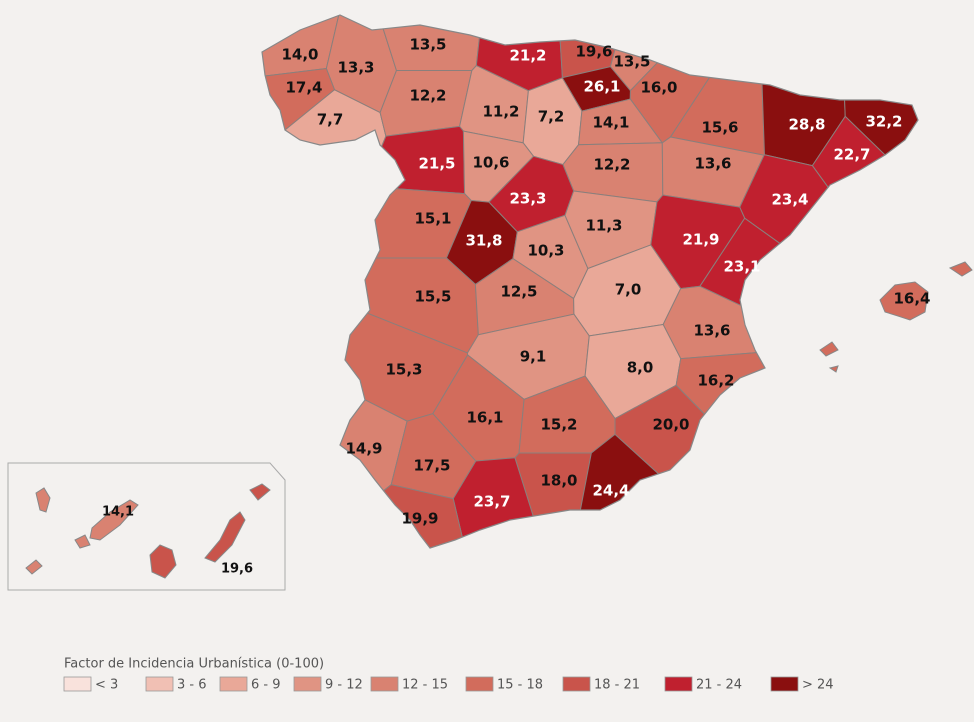  What do you see at coordinates (670, 425) in the screenshot?
I see `province-label: 20,0` at bounding box center [670, 425].